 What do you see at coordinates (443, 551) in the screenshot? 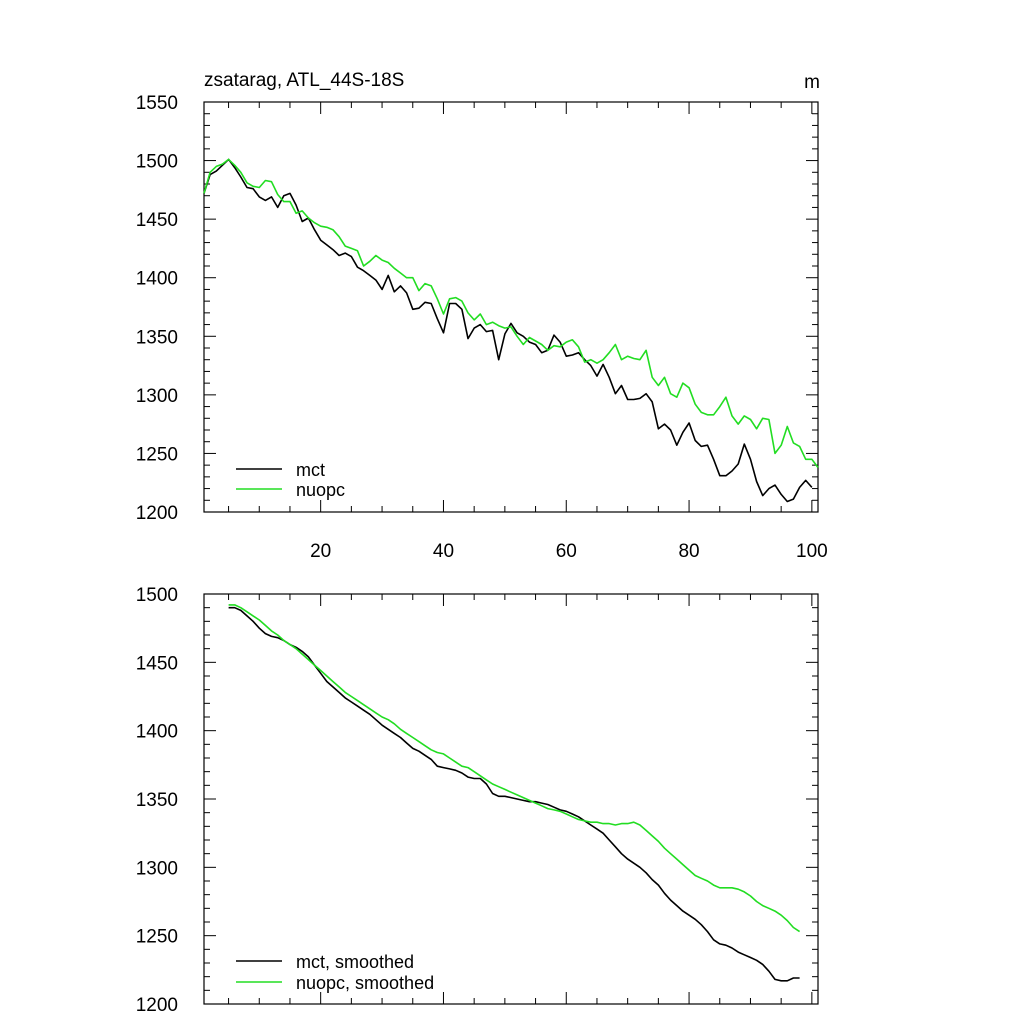
I see `x-tick-label: 40` at bounding box center [443, 551].